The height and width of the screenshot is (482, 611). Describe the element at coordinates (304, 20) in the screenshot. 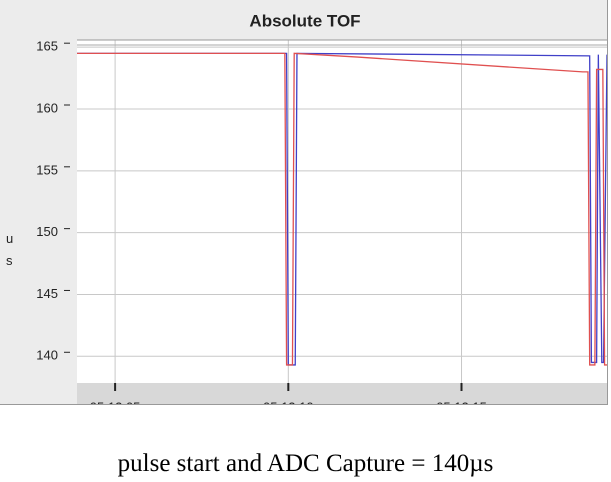

I see `chart-title: Absolute TOF` at that location.